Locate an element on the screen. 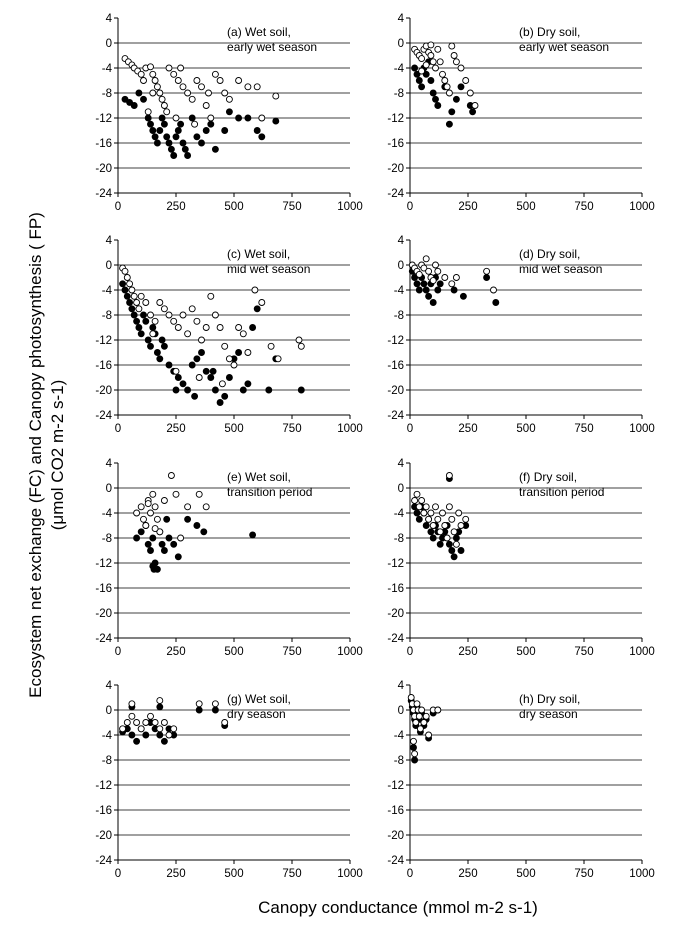  panel-annotation-line2: mid wet season is located at coordinates (268, 269).